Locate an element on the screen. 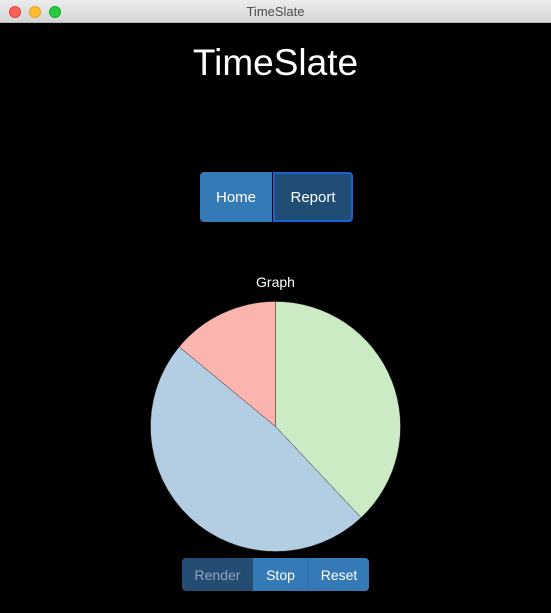  control-button-group: Render Stop Reset is located at coordinates (275, 574).